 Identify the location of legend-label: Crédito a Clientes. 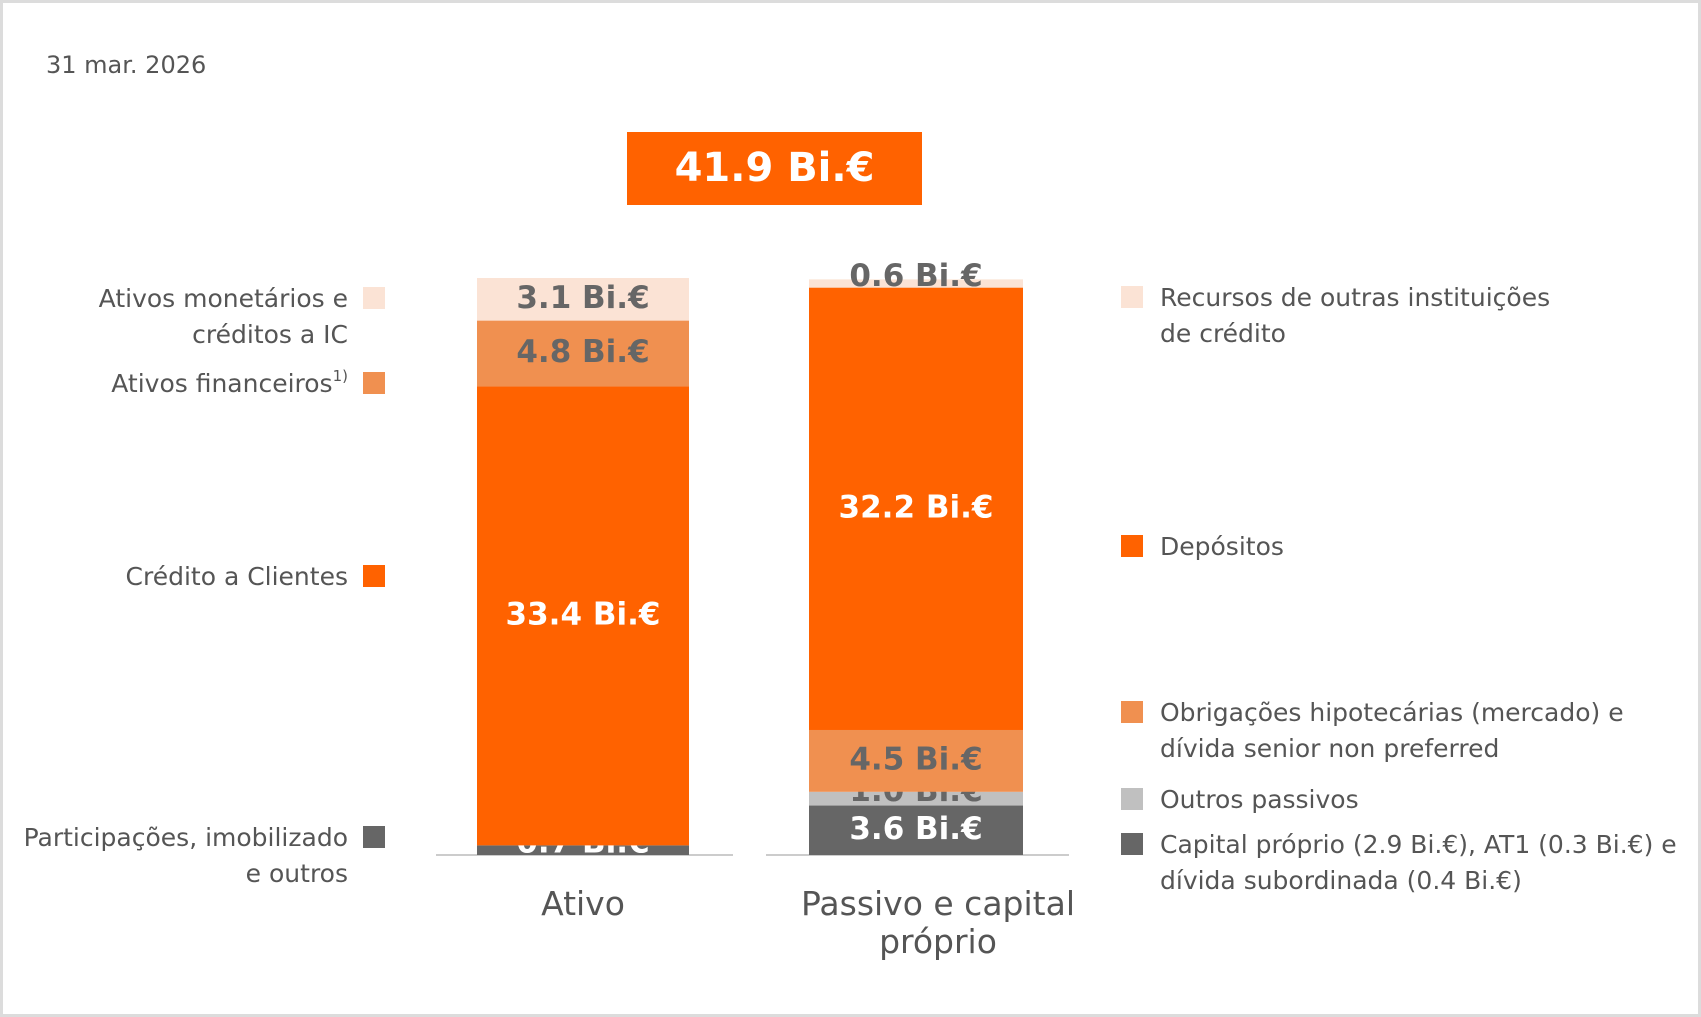
(185, 577).